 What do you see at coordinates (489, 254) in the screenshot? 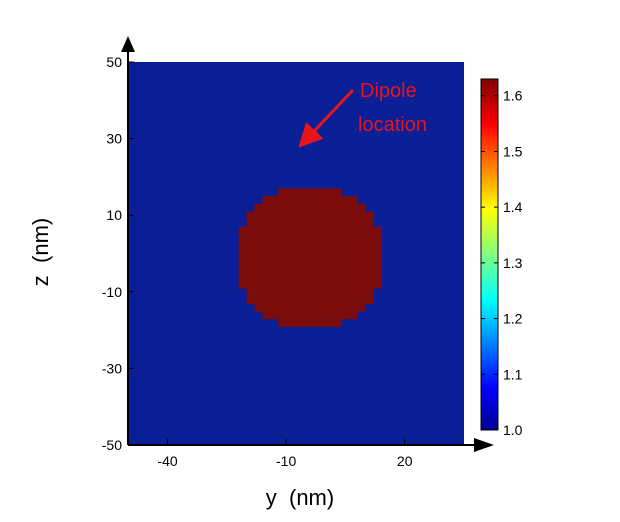
I see `colorbar` at bounding box center [489, 254].